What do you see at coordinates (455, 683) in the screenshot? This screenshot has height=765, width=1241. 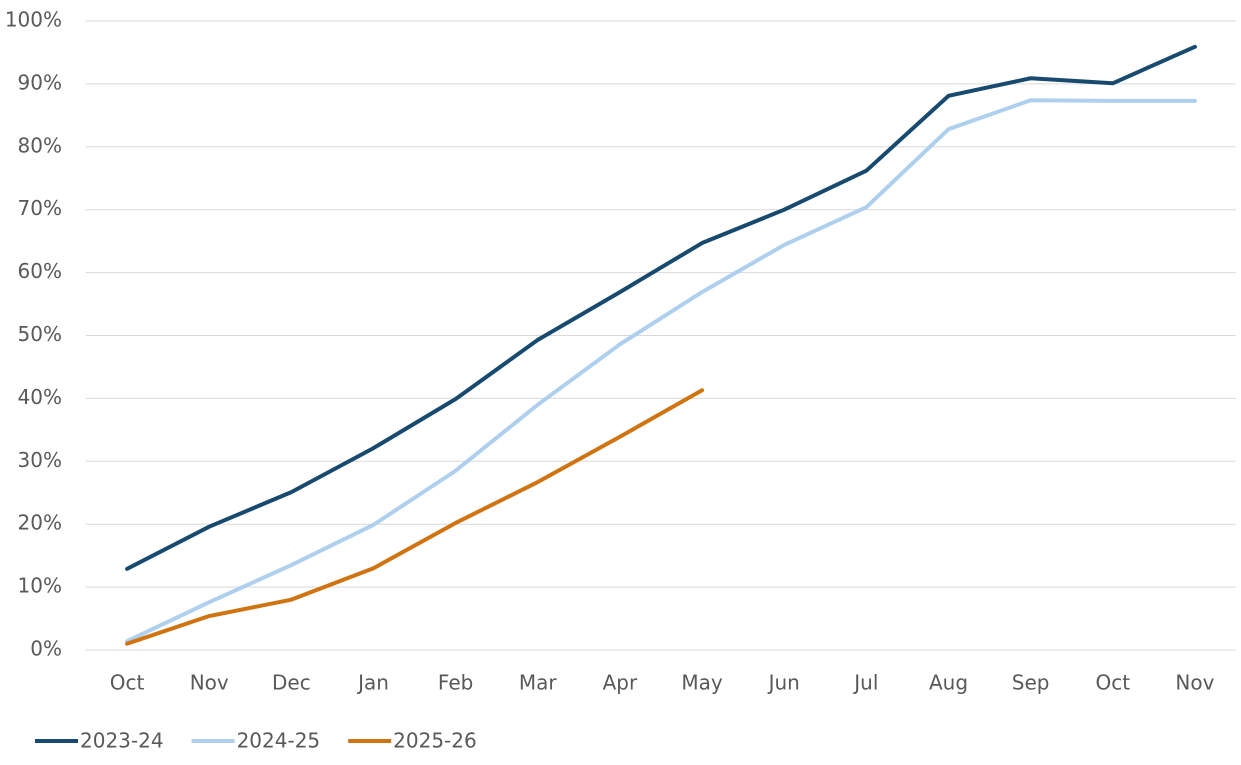 I see `x-tick-label: Feb` at bounding box center [455, 683].